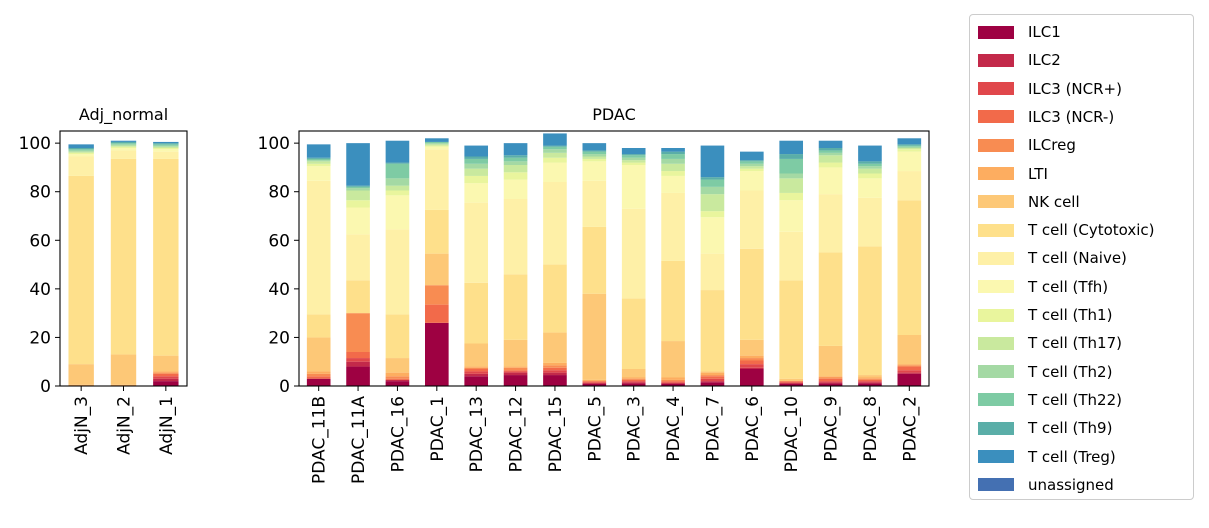 This screenshot has width=1209, height=528. Describe the element at coordinates (1068, 286) in the screenshot. I see `legend-label: T cell (Tfh)` at that location.